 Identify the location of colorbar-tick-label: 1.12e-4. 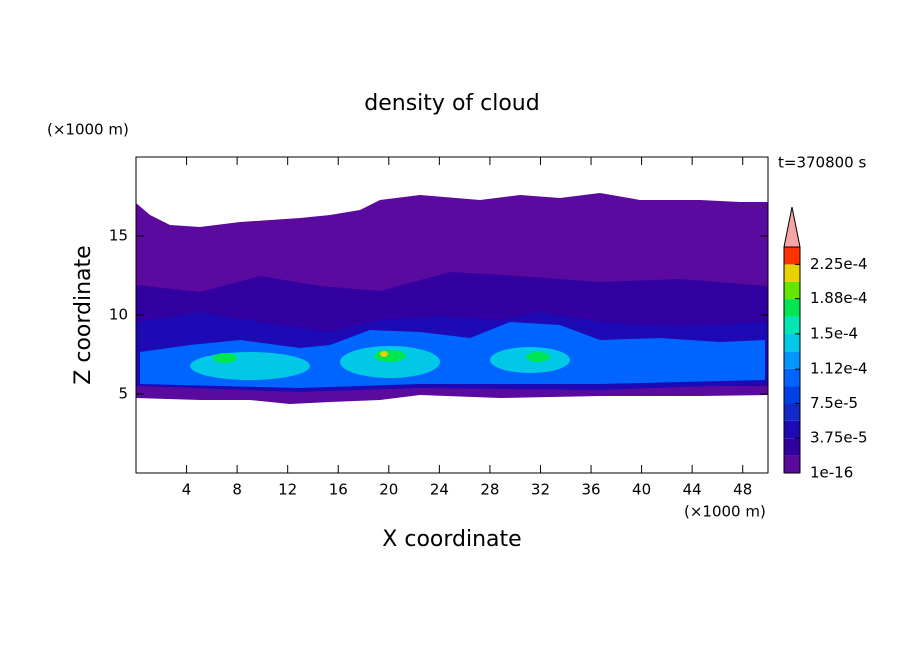
(839, 369).